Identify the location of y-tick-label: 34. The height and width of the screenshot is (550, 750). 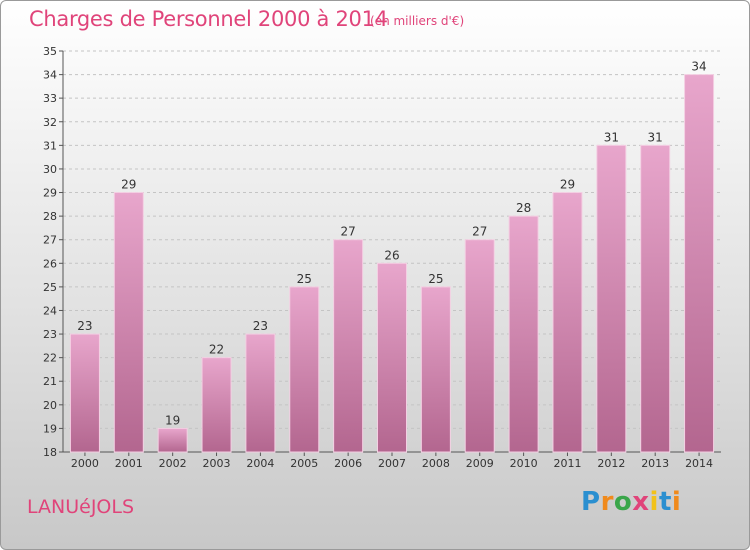
(50, 75).